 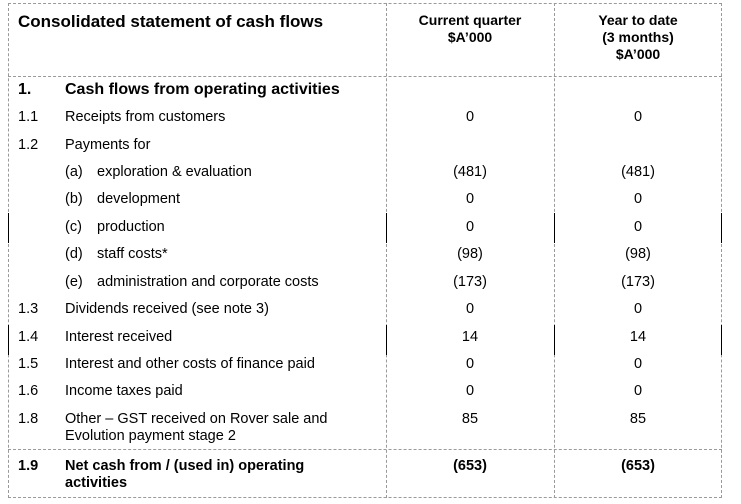 What do you see at coordinates (470, 172) in the screenshot?
I see `row-current-quarter: (481)` at bounding box center [470, 172].